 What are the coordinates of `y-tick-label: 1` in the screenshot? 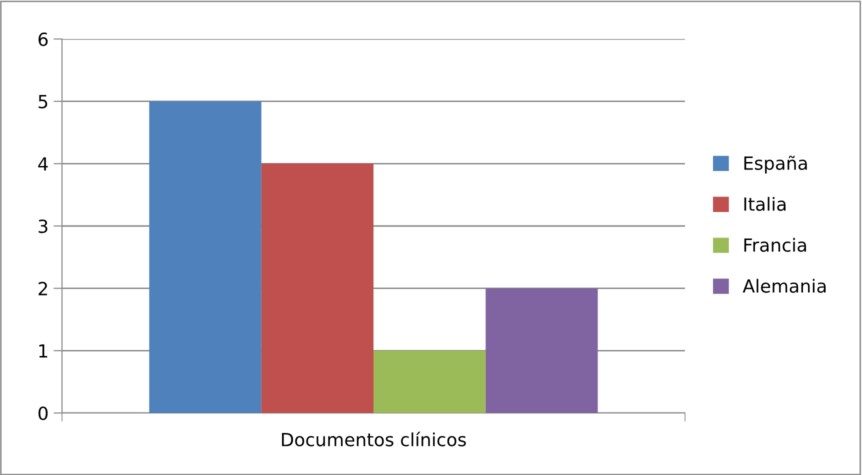 It's located at (43, 351).